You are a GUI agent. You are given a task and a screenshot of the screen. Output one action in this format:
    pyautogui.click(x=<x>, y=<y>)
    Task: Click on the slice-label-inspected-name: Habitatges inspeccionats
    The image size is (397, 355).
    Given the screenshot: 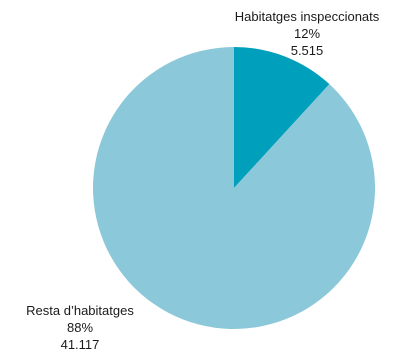 What is the action you would take?
    pyautogui.click(x=307, y=16)
    